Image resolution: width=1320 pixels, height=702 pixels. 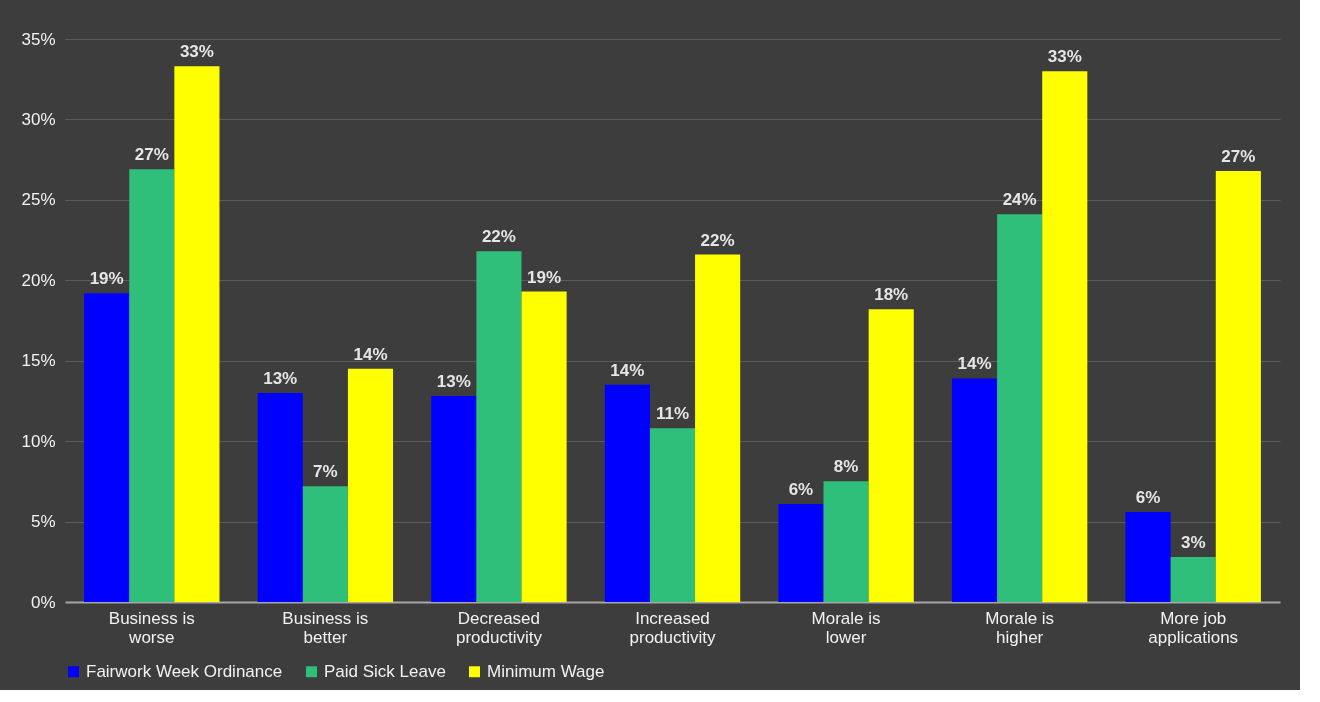 I want to click on x-tick-label: More job applications, so click(x=1193, y=627).